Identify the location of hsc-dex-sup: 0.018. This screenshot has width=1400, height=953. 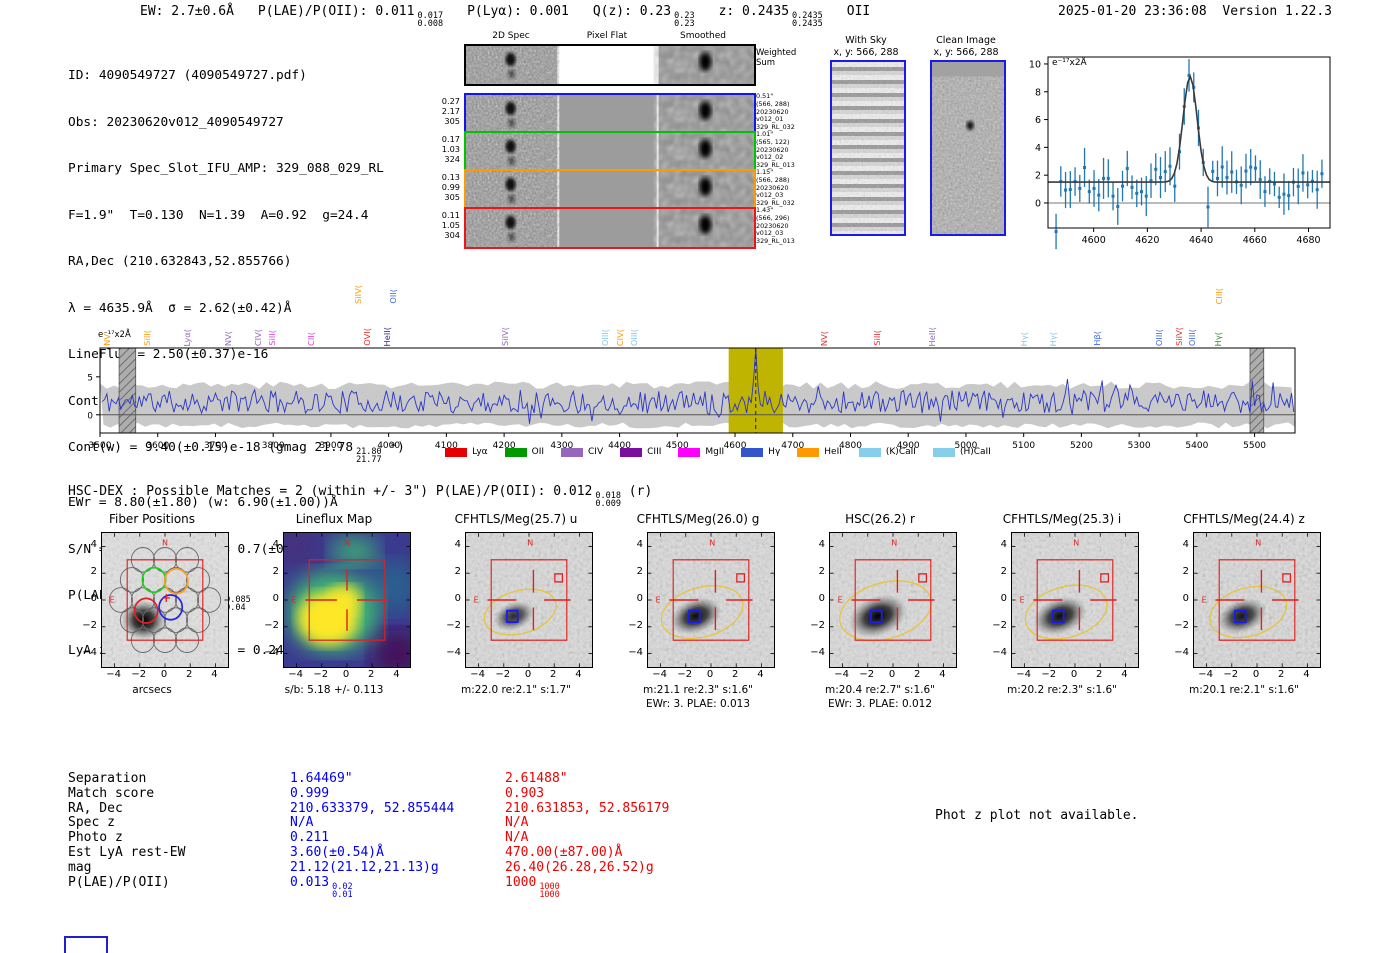
(608, 496).